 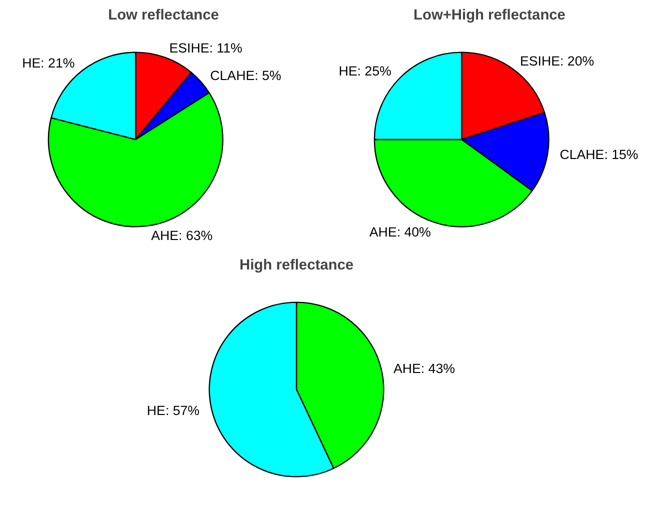 What do you see at coordinates (296, 266) in the screenshot?
I see `chart-title: High reflectance` at bounding box center [296, 266].